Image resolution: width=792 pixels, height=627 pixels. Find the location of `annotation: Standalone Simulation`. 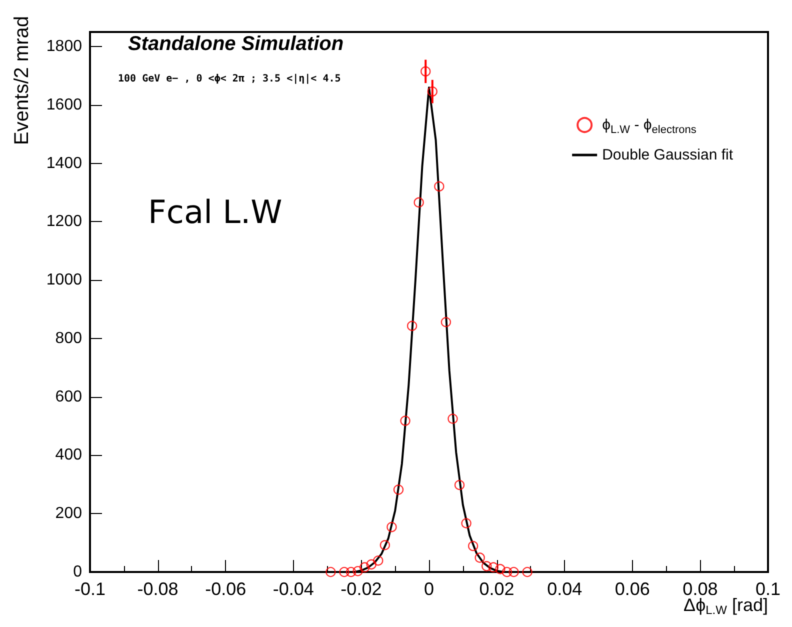

annotation: Standalone Simulation is located at coordinates (236, 44).